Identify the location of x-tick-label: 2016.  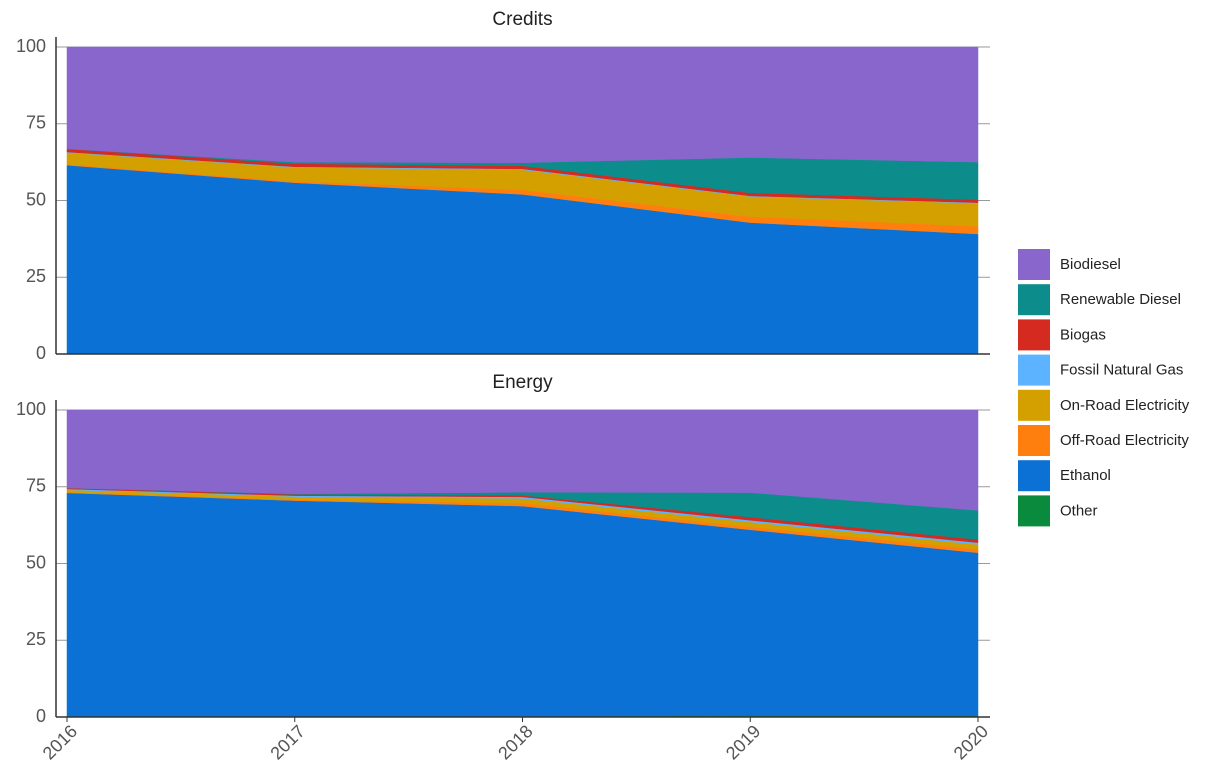
(60, 742).